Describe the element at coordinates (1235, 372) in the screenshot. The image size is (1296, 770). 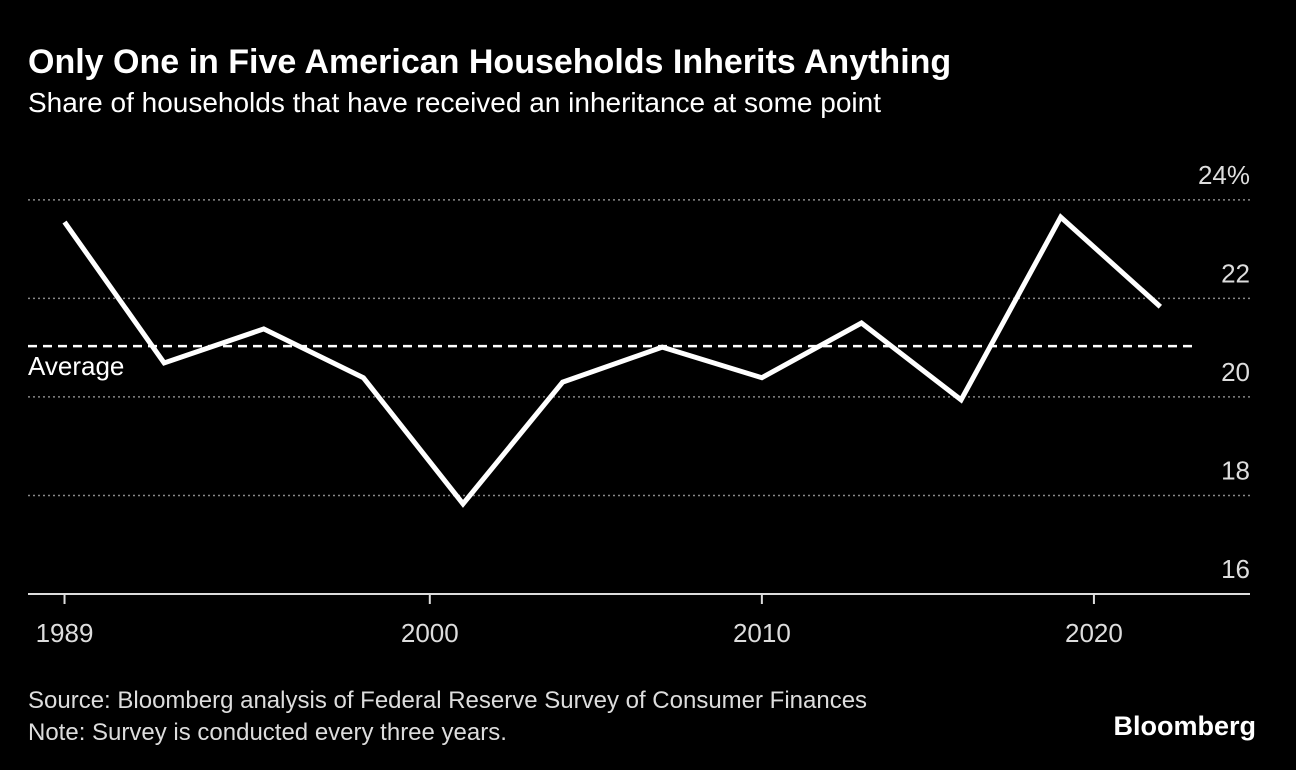
I see `y-tick-label: 20` at that location.